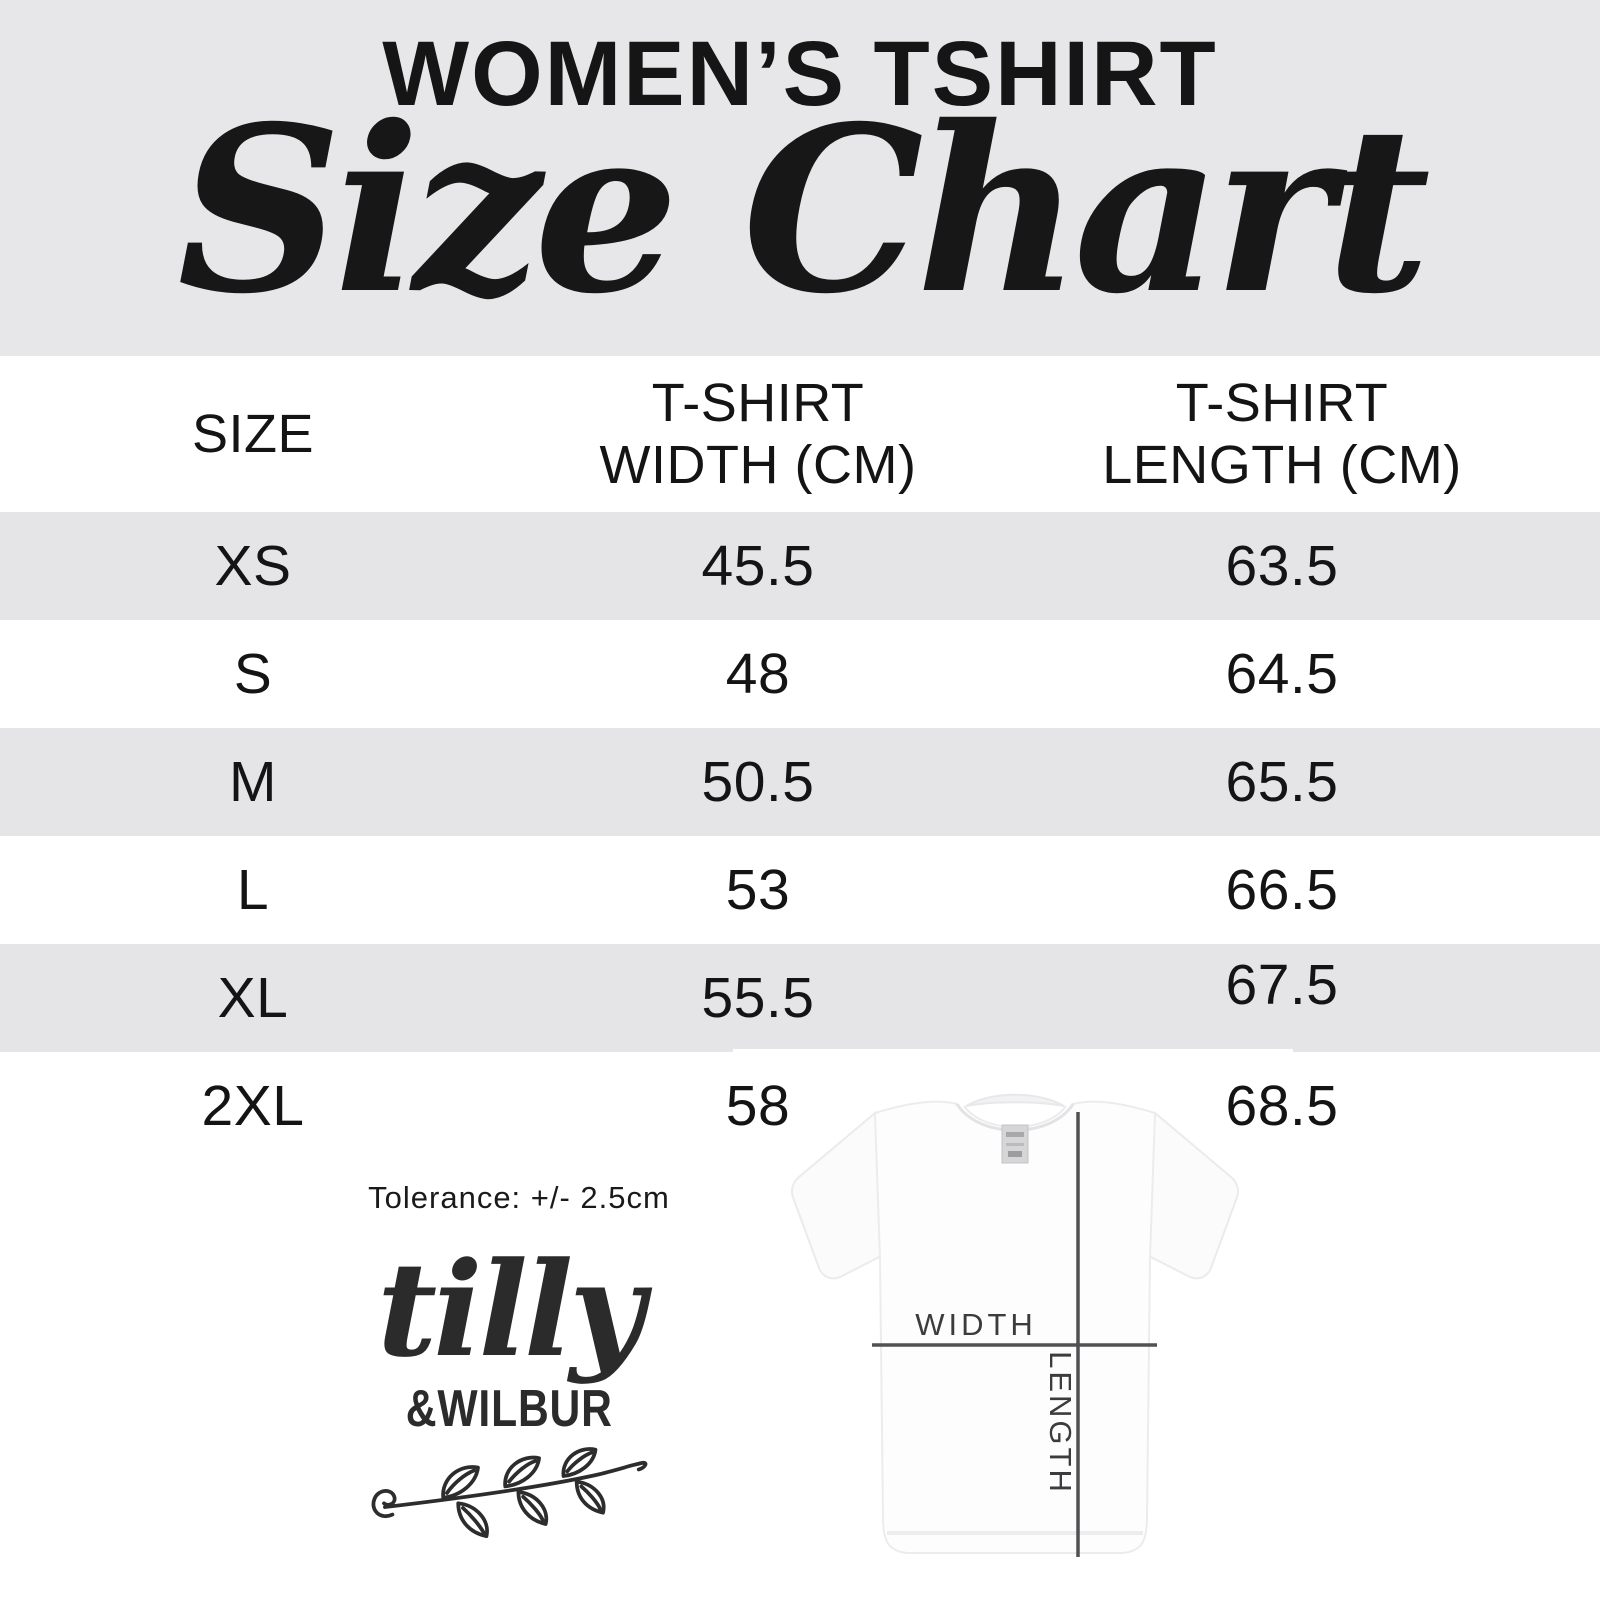  I want to click on width-value: 53, so click(758, 890).